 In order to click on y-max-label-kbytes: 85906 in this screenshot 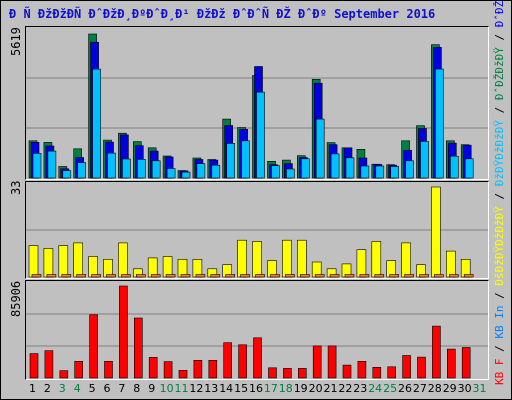, I will do `click(16, 299)`.